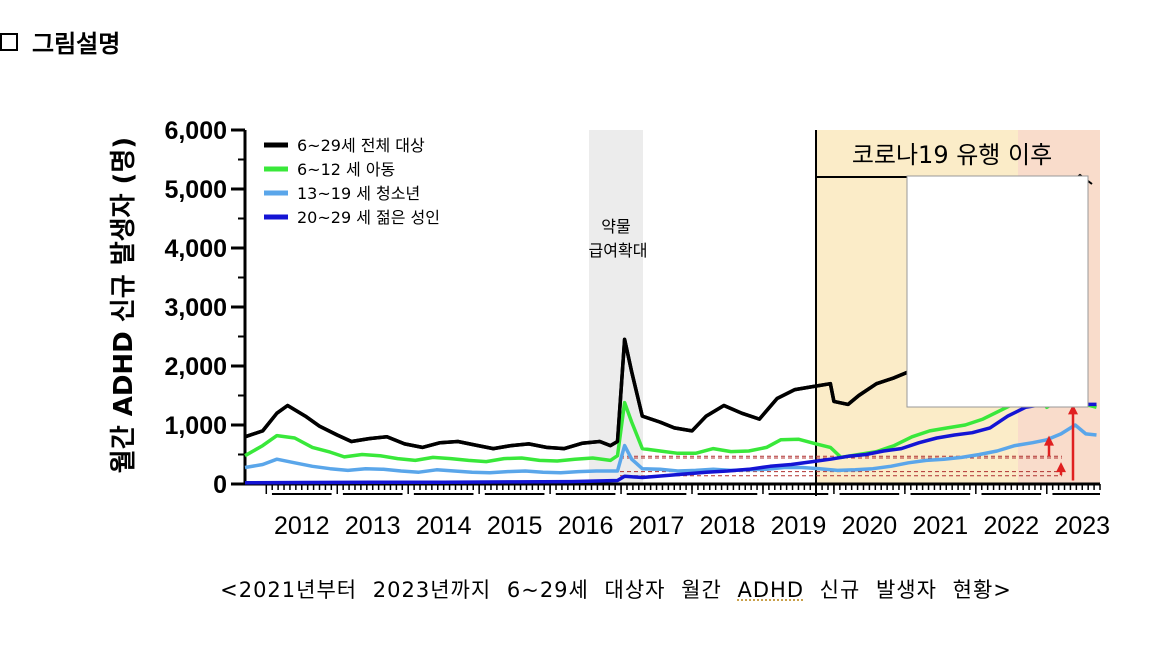 The image size is (1152, 648). What do you see at coordinates (195, 131) in the screenshot?
I see `y-tick-label: 6,000` at bounding box center [195, 131].